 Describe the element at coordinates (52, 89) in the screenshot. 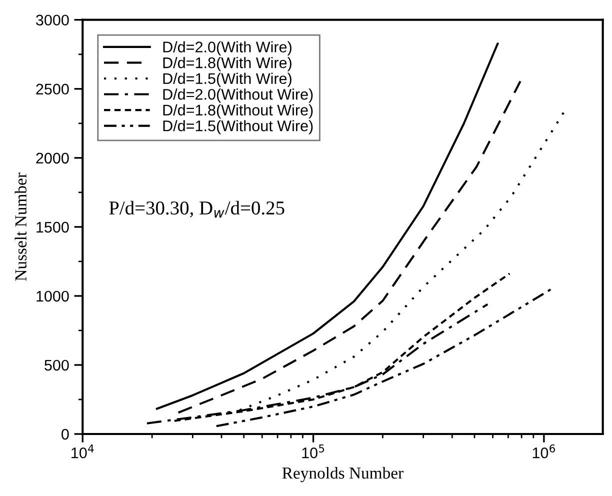

I see `y-tick-label: 2500` at that location.